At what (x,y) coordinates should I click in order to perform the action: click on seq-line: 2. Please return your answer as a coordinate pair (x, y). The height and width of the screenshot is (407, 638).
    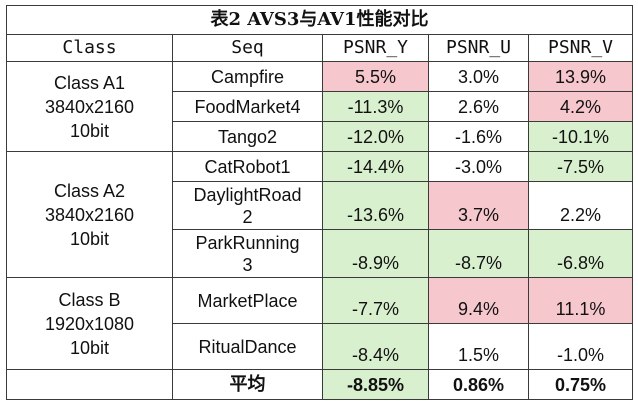
    Looking at the image, I should click on (247, 216).